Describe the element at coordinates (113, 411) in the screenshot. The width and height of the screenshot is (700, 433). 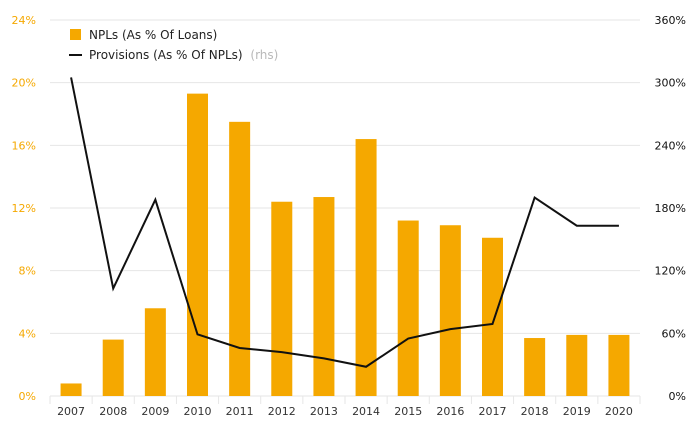
I see `x-tick-label: 2008` at that location.